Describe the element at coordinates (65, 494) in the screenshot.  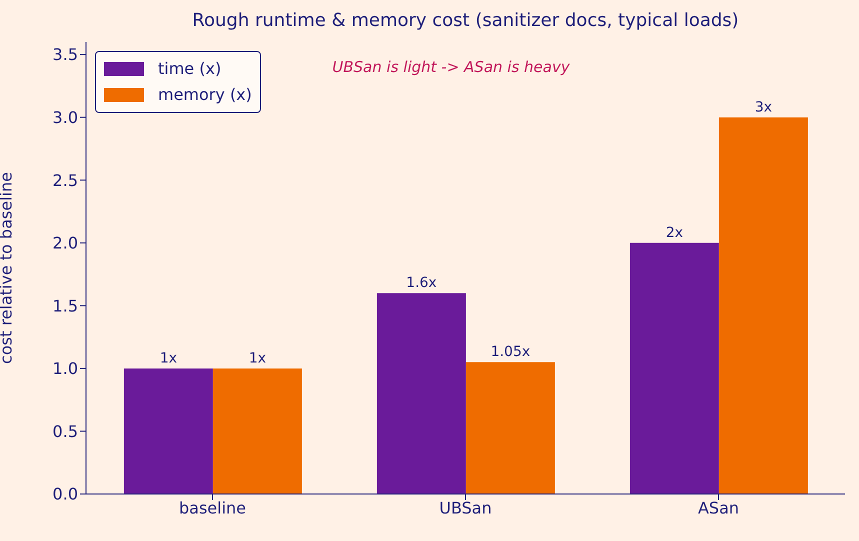
I see `y-tick-label: 0.0` at that location.